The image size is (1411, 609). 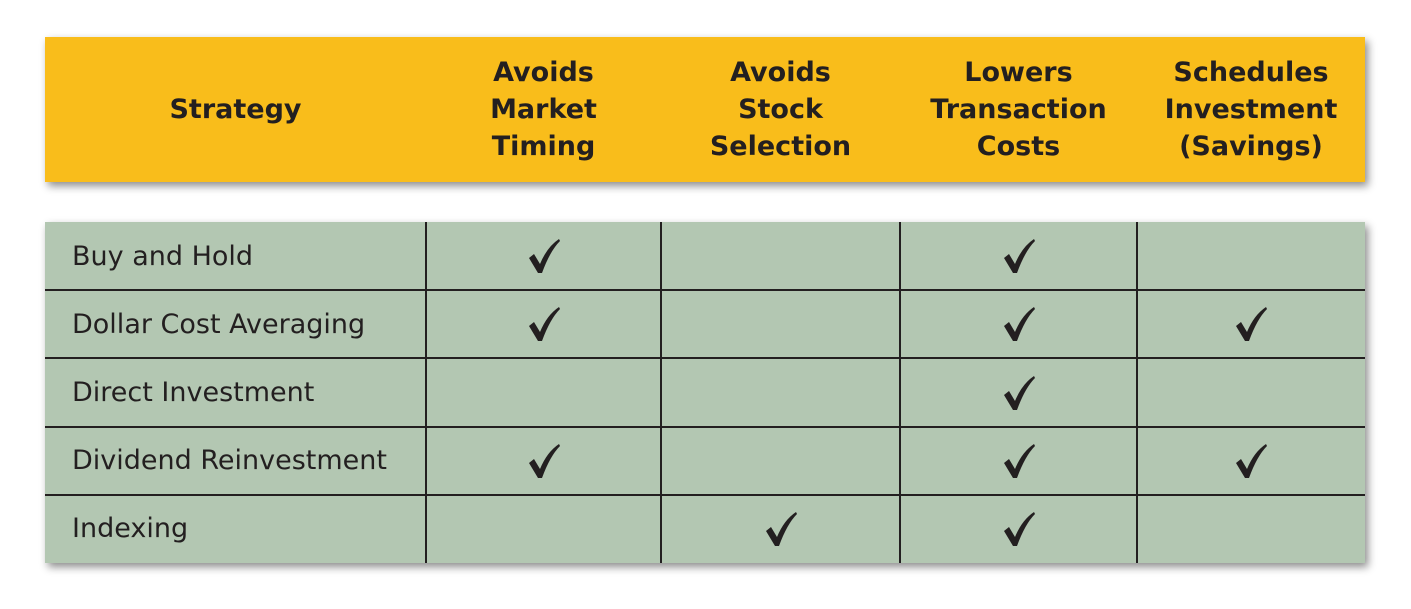 I want to click on header-text: Investment, so click(x=1251, y=109).